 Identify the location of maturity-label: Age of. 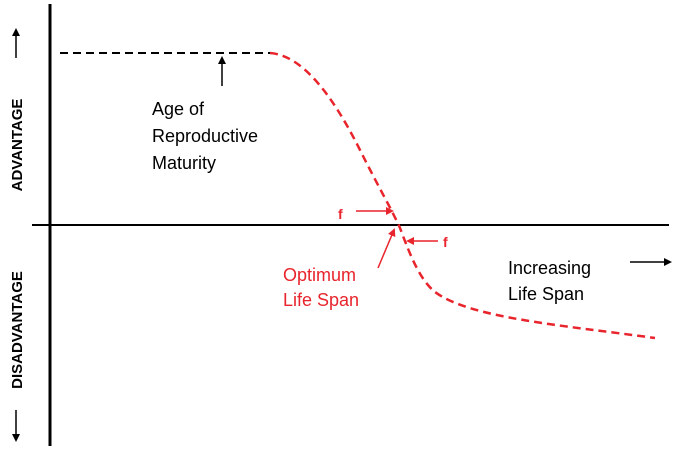
(178, 109).